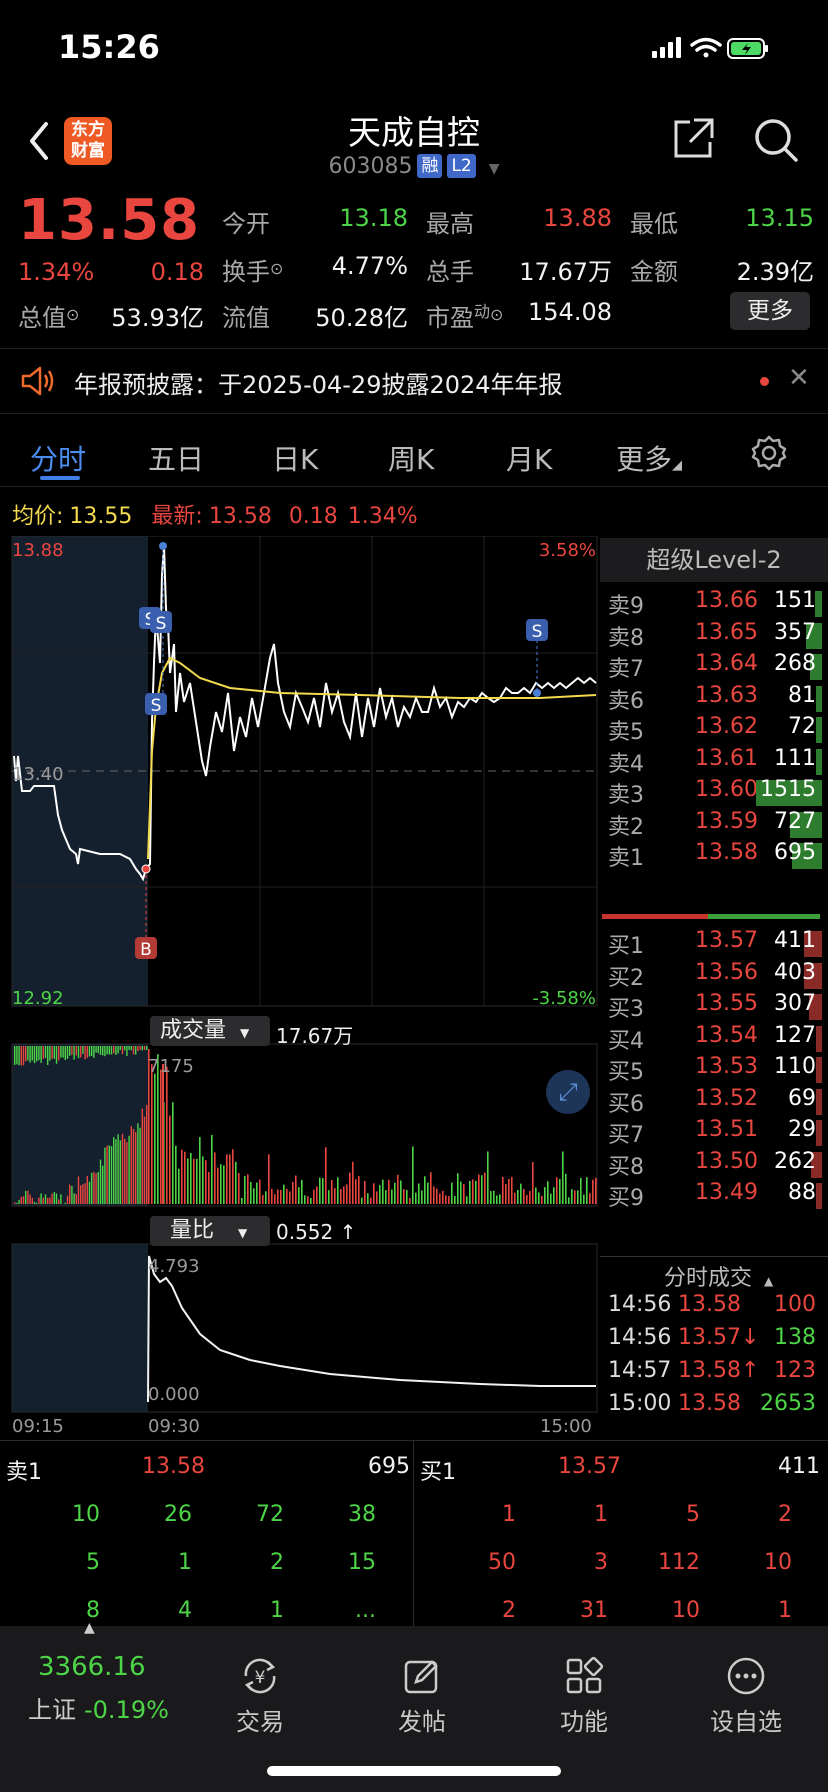  I want to click on bottom-tab-bar: ▲ 3366.16 上证 -0.19% ¥ 交易 发帖 功能 设自选, so click(414, 1706).